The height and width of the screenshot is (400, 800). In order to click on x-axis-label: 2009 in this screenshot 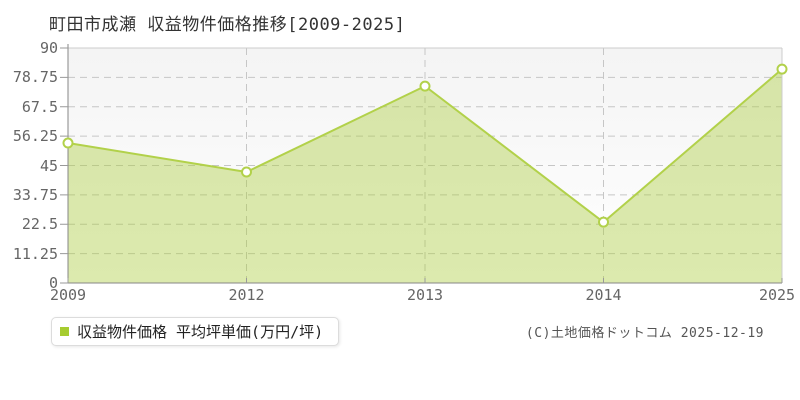, I will do `click(68, 295)`.